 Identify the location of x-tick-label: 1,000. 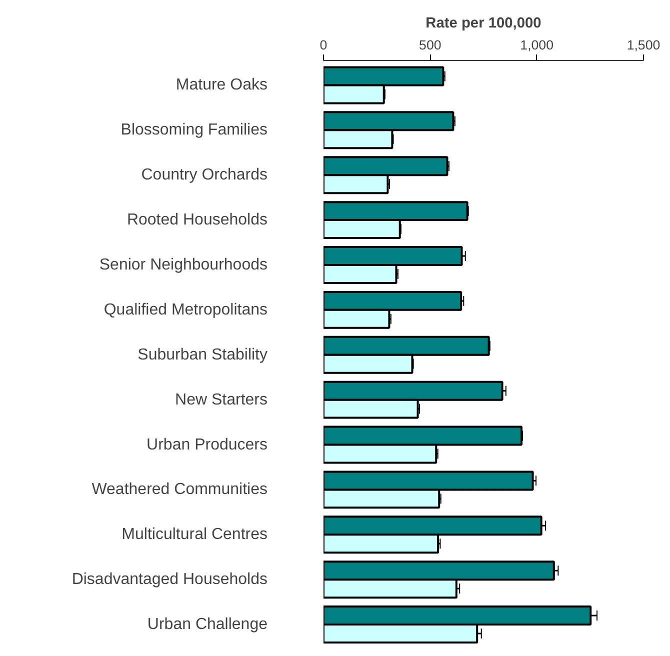
(537, 45).